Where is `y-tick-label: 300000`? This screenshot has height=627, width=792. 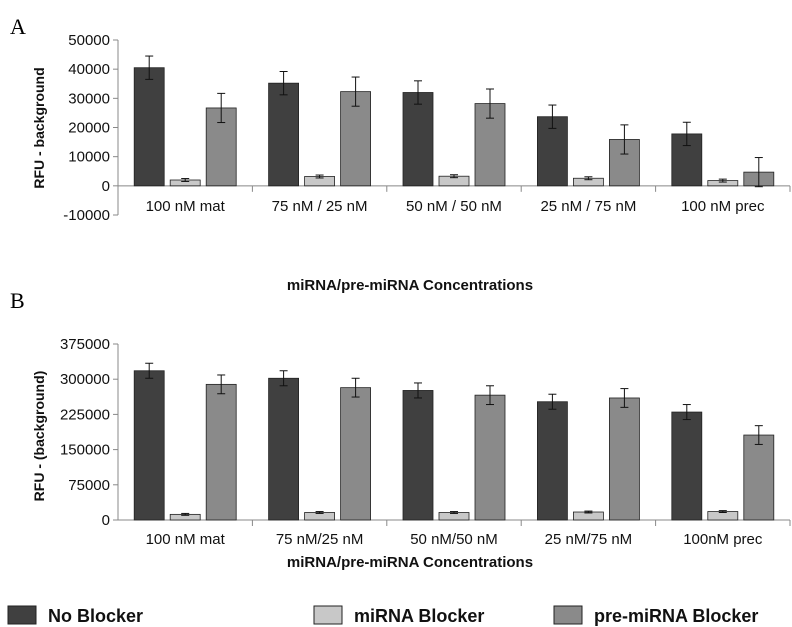
y-tick-label: 300000 is located at coordinates (85, 379).